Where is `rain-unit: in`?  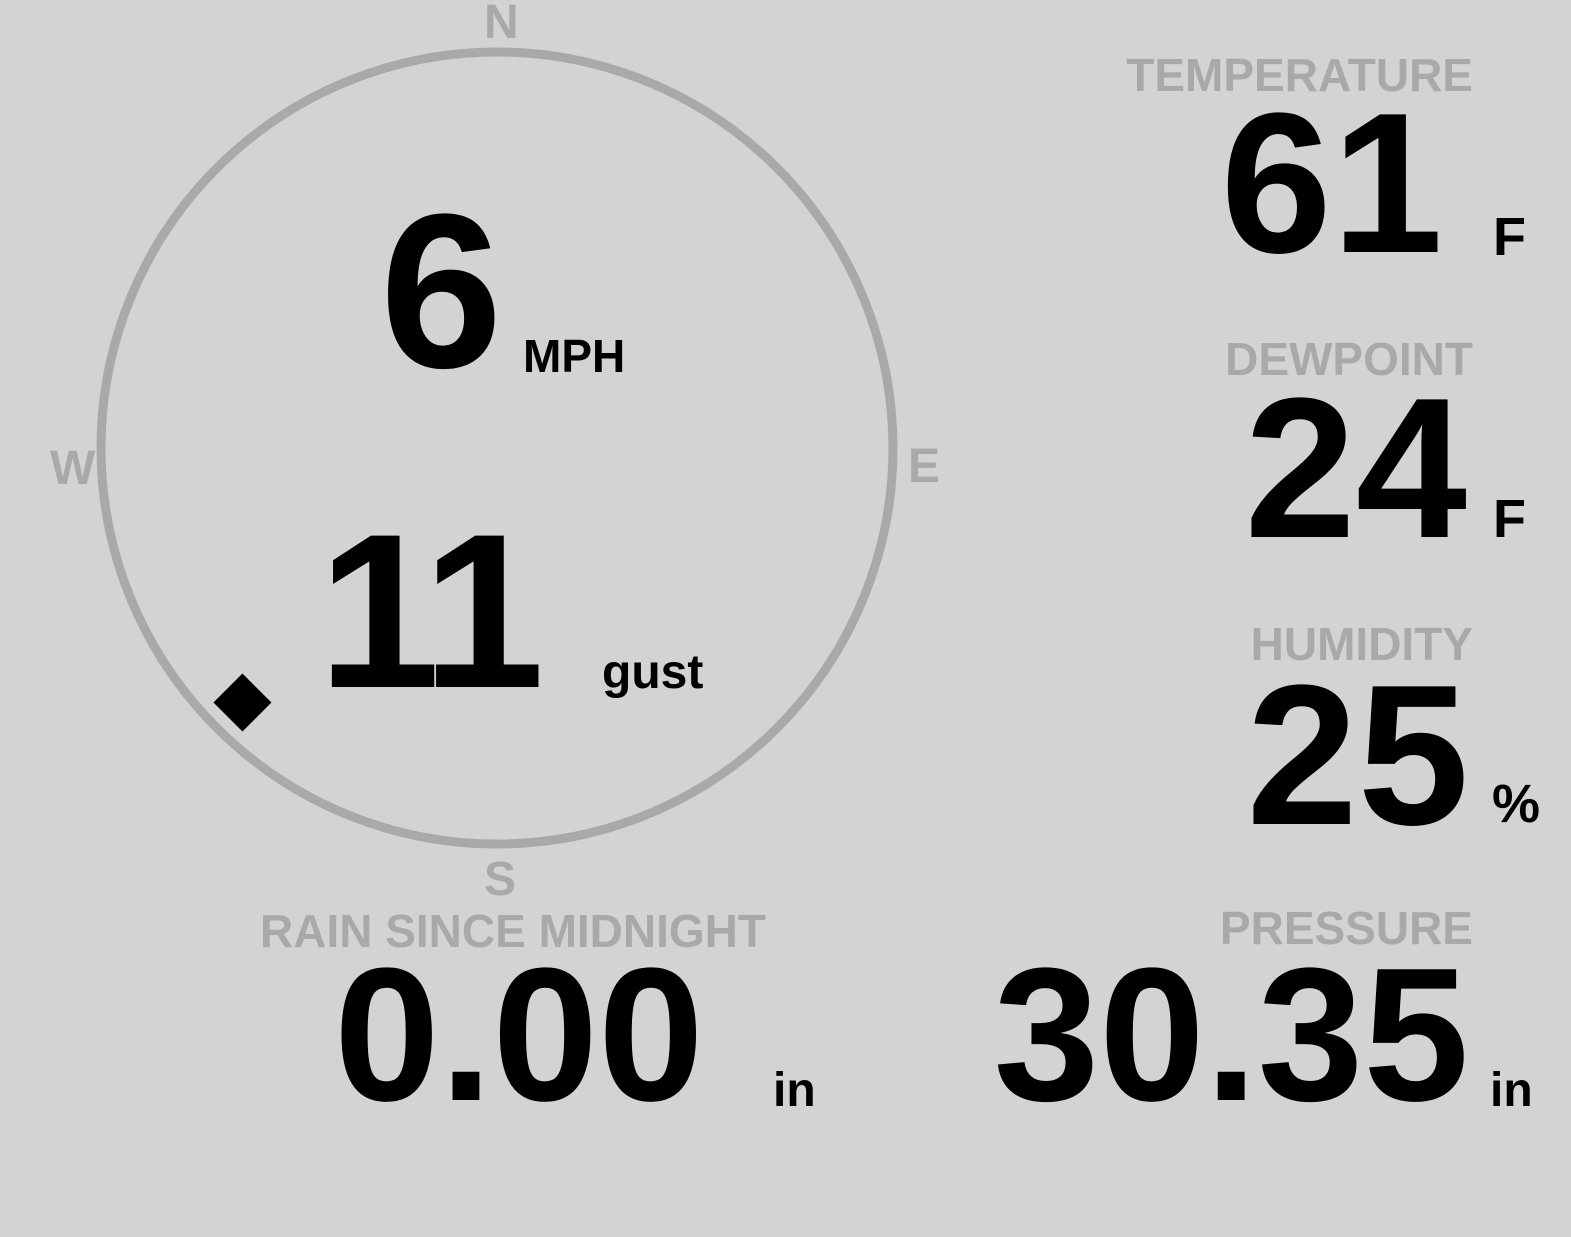 rain-unit: in is located at coordinates (794, 1090).